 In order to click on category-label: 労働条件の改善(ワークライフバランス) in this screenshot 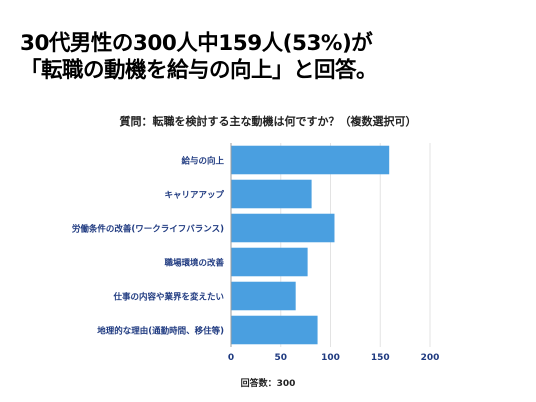, I will do `click(148, 229)`.